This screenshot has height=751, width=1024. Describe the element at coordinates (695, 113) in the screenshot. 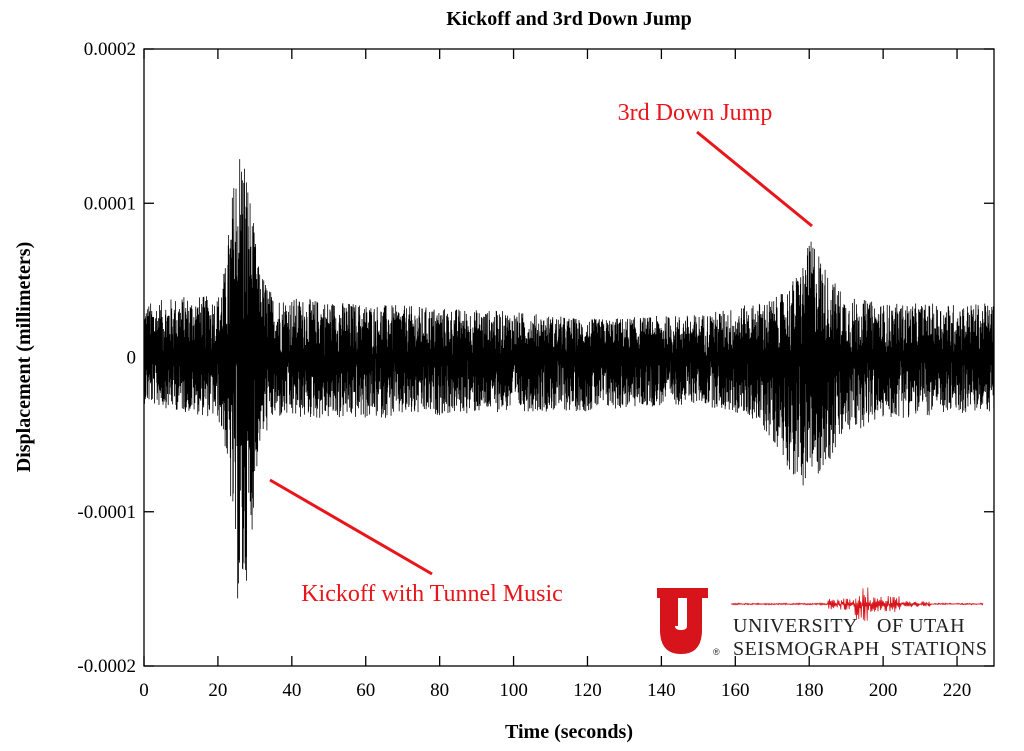

I see `annotation-3rd-down-text: 3rd Down Jump` at that location.